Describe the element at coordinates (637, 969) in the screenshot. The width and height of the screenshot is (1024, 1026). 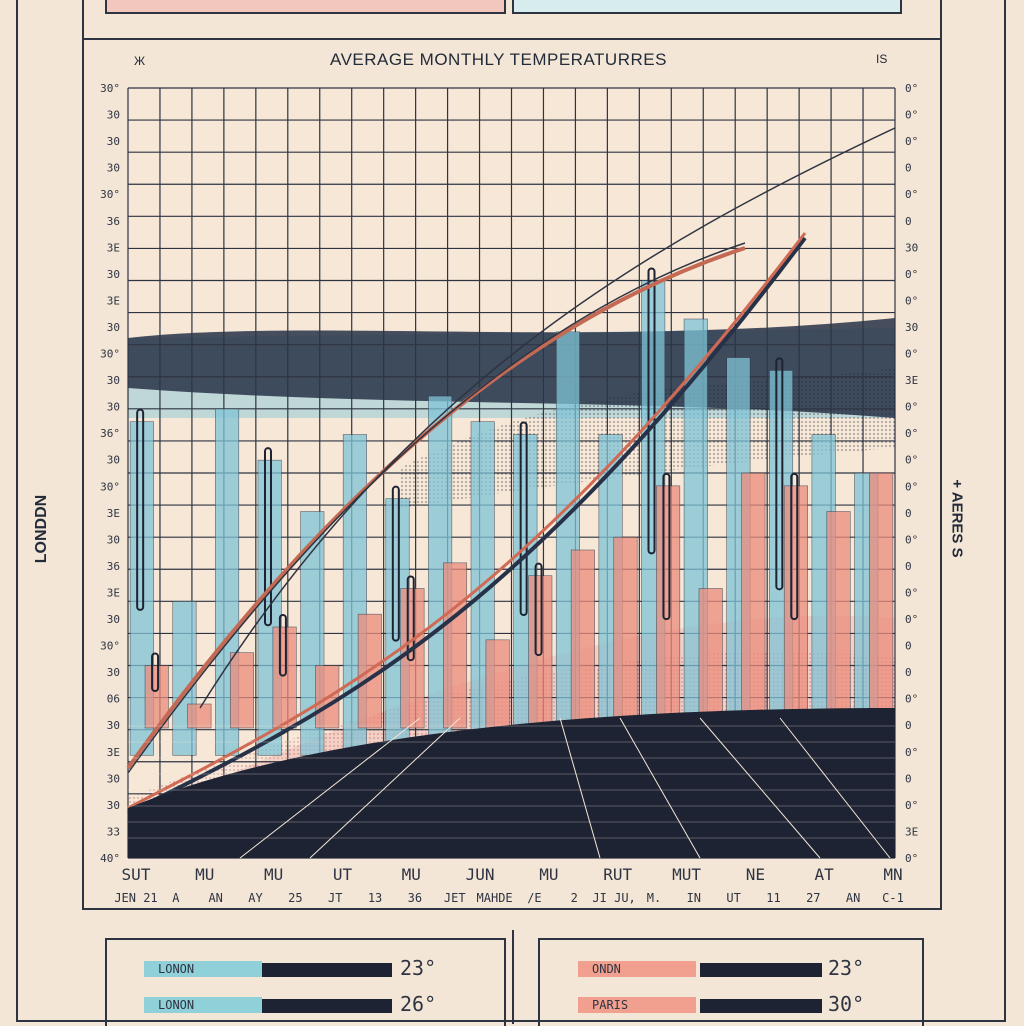
I see `legend-label: ONDN` at that location.